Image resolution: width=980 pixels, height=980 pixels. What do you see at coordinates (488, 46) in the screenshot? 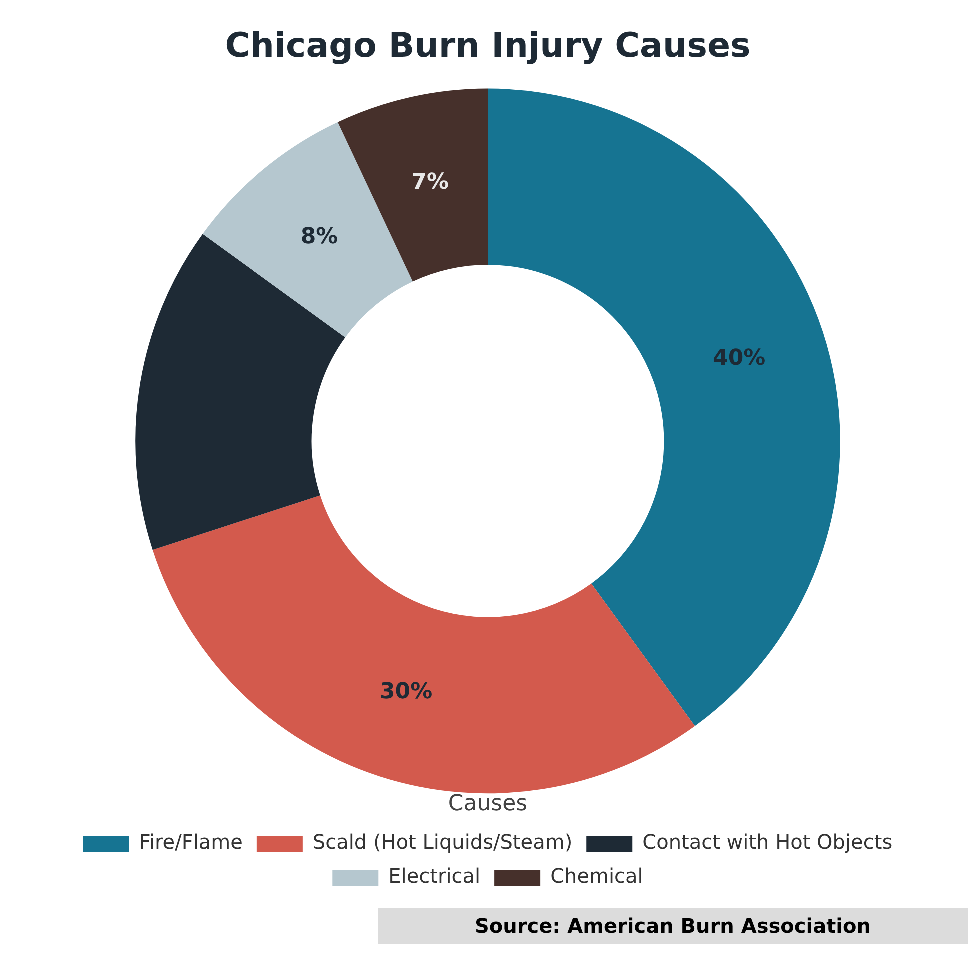
I see `chart-title: Chicago Burn Injury Causes` at bounding box center [488, 46].